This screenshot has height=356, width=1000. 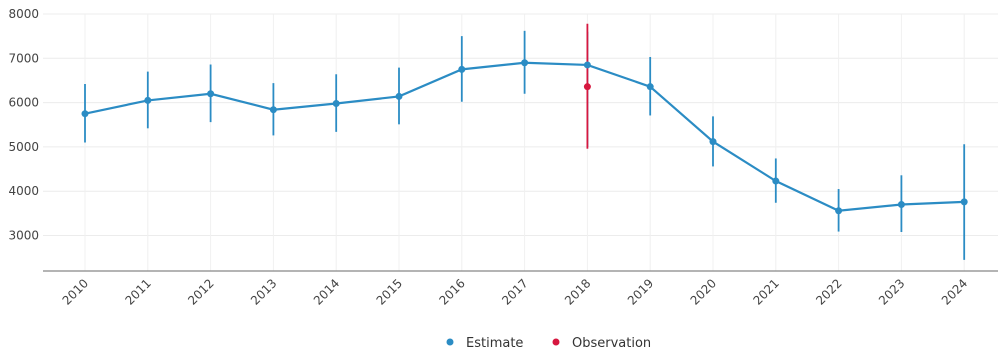 What do you see at coordinates (23, 147) in the screenshot?
I see `y-tick-label-5000: 5000` at bounding box center [23, 147].